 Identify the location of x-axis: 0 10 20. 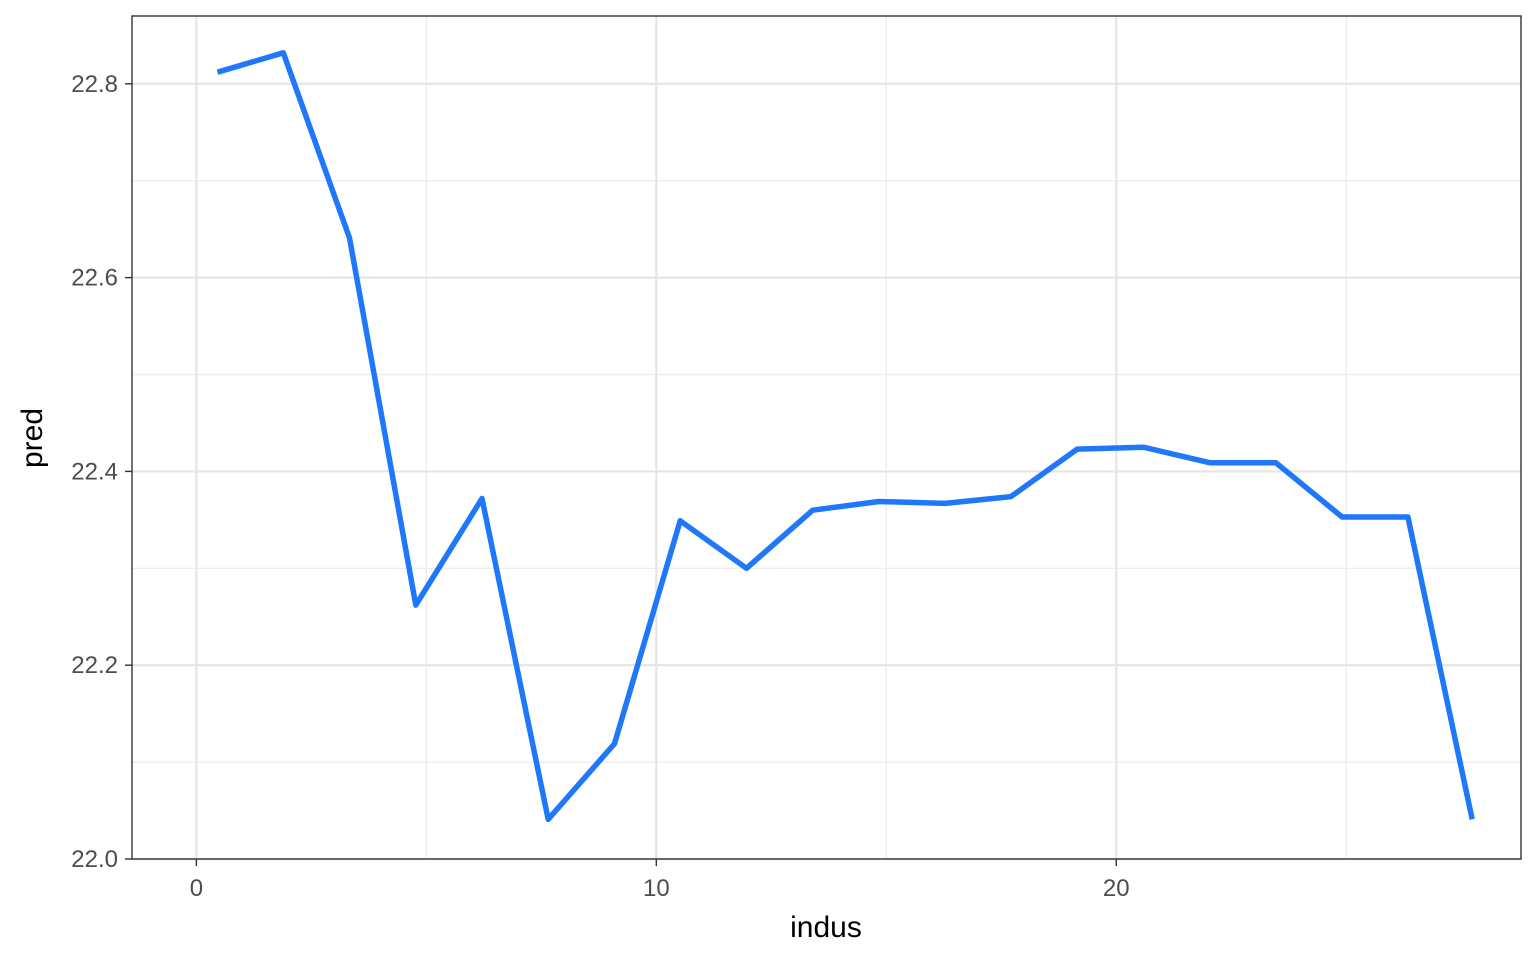
(660, 880).